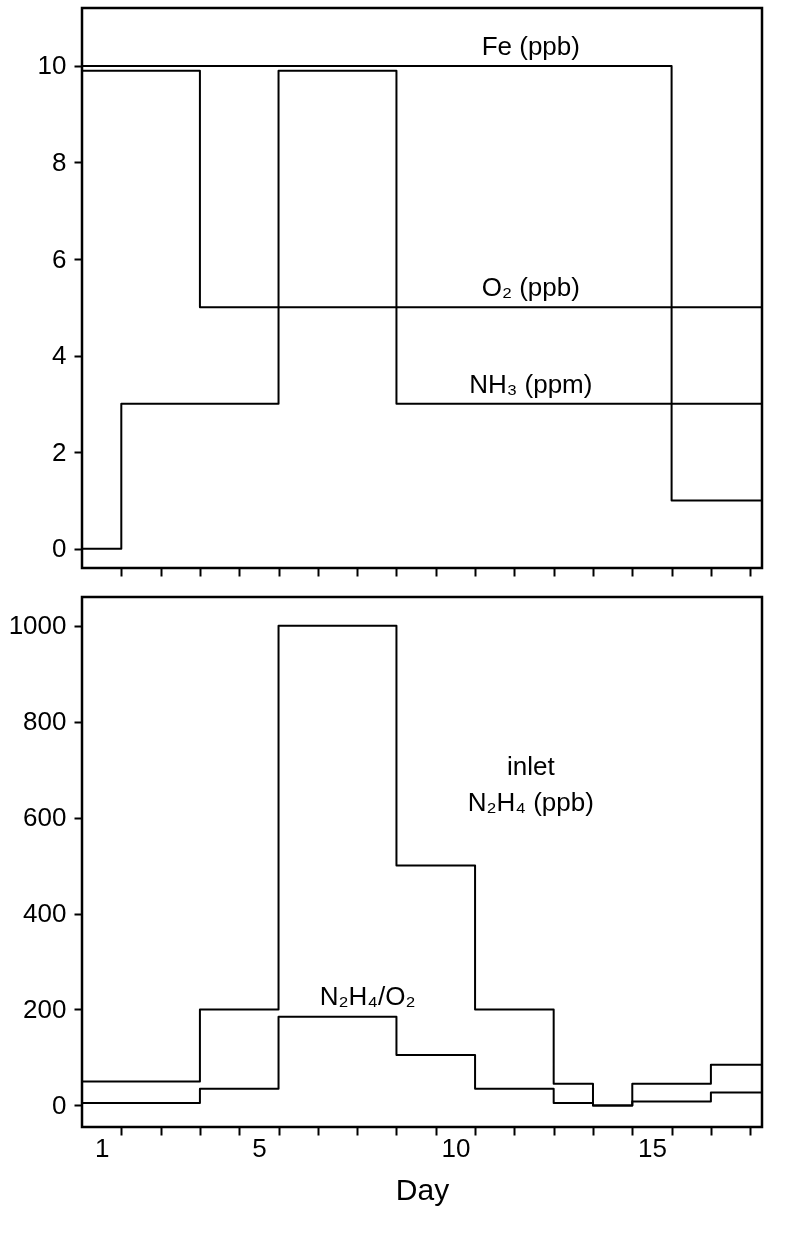 Image resolution: width=792 pixels, height=1251 pixels. I want to click on series-label: N₂H₄/O₂, so click(367, 996).